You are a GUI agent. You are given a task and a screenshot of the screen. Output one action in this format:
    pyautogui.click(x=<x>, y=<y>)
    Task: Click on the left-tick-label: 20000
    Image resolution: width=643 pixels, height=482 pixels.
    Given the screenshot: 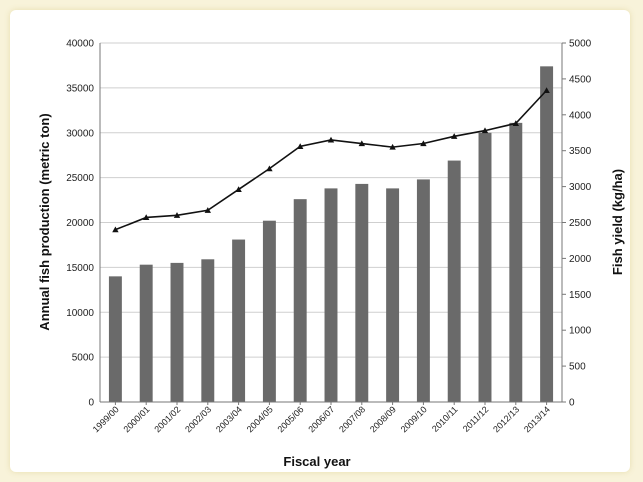 What is the action you would take?
    pyautogui.click(x=80, y=223)
    